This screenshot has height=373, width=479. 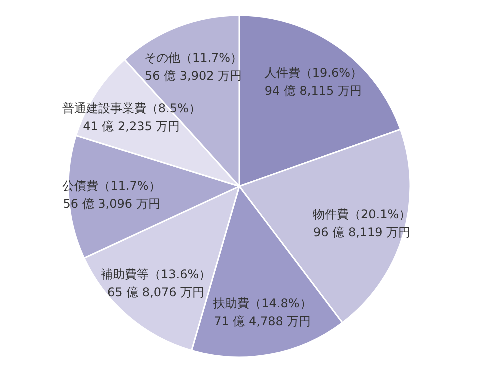 I want to click on slice-label: 扶助費（14.8%）, so click(x=262, y=303).